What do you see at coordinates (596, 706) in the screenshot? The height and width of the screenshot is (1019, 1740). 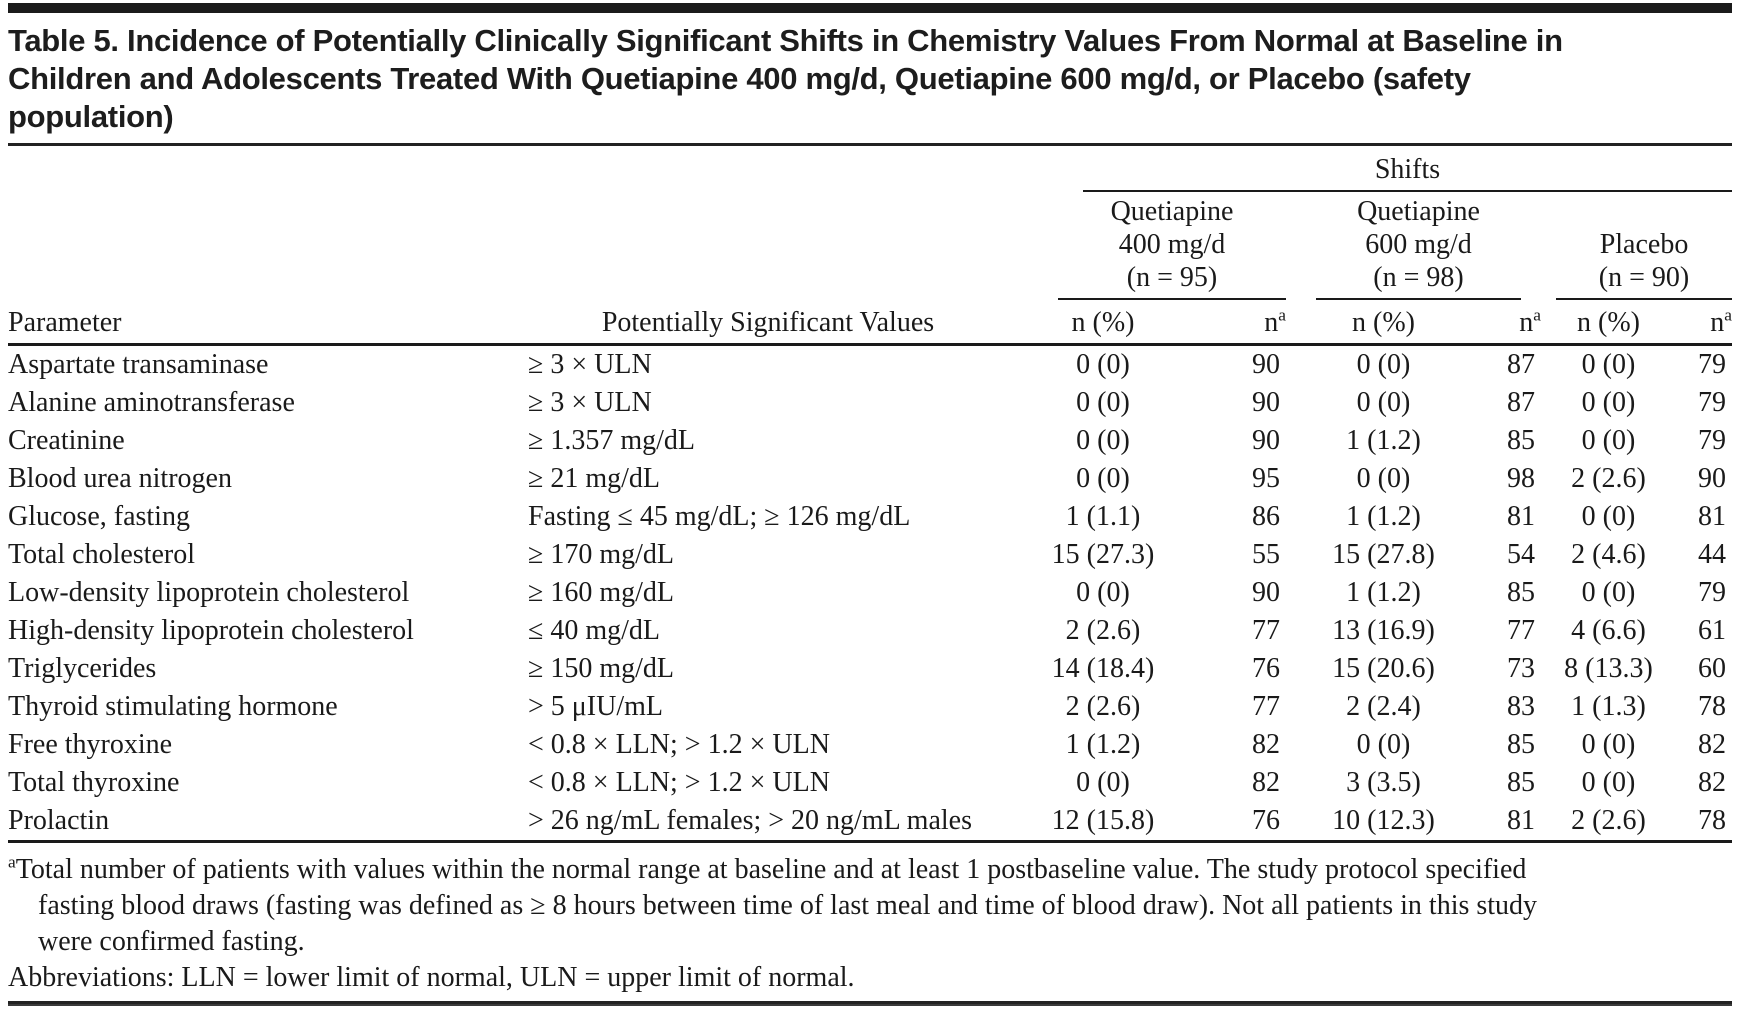 I see `cell-significant-values: > 5 μIU/mL` at bounding box center [596, 706].